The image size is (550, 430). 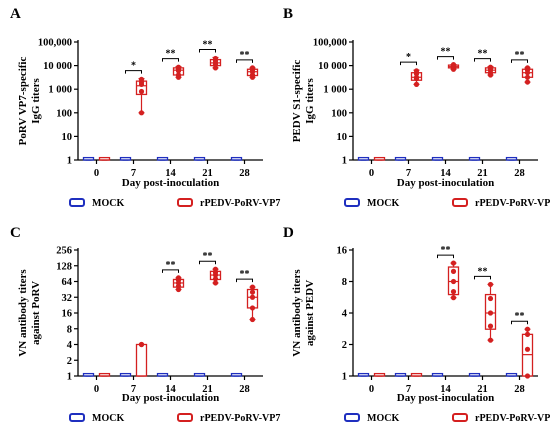 I want to click on legend-swatch-rpedv, so click(x=185, y=202).